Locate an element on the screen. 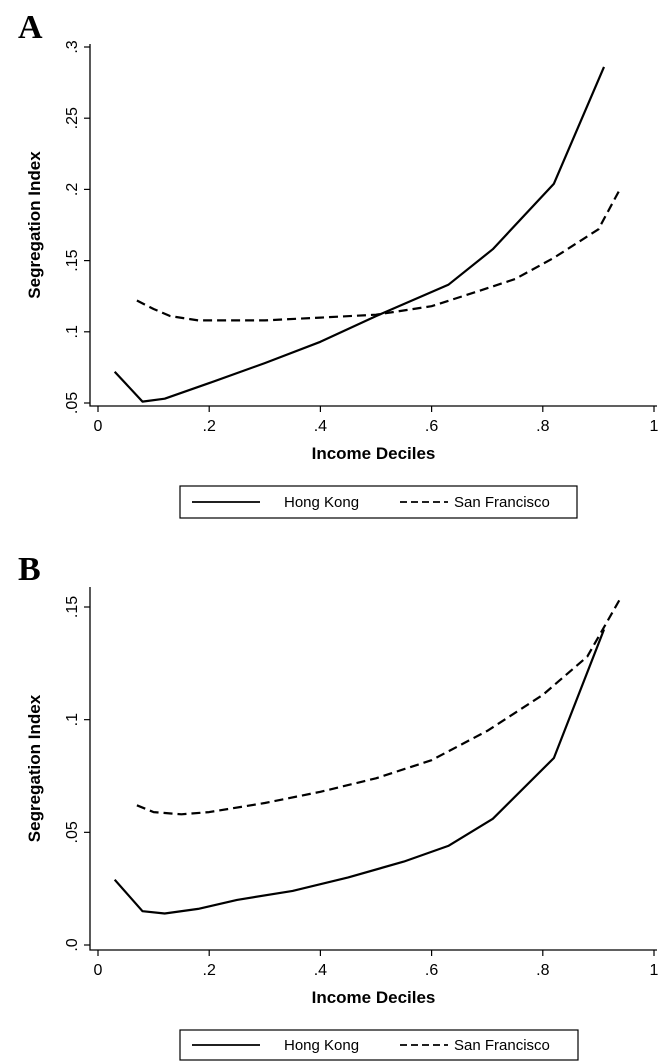 The width and height of the screenshot is (670, 1061). panel-letter: B is located at coordinates (29, 569).